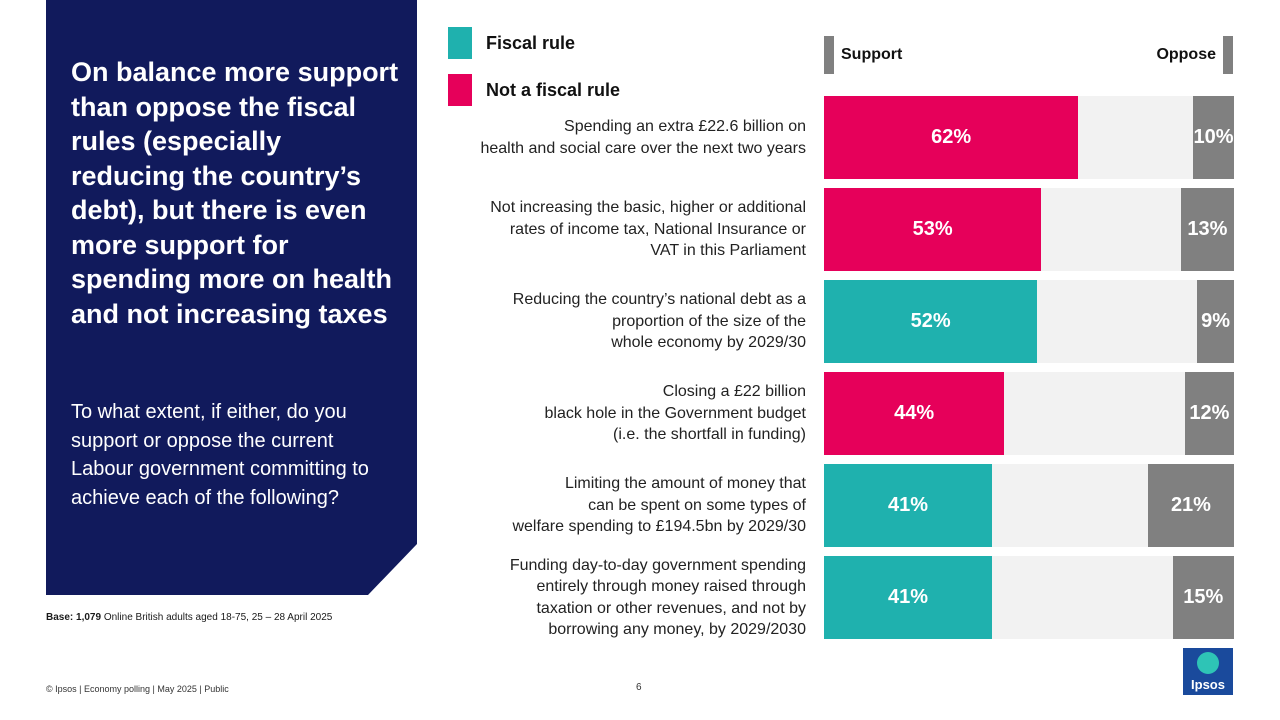 Image resolution: width=1280 pixels, height=720 pixels. I want to click on category-label-line: VAT in this Parliament, so click(728, 251).